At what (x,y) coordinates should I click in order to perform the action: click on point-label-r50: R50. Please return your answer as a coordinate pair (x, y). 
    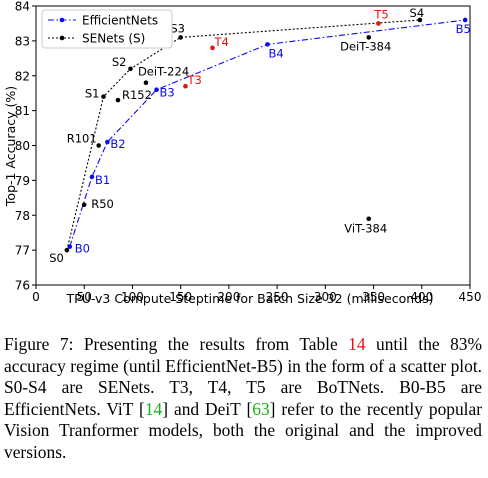
    Looking at the image, I should click on (102, 204).